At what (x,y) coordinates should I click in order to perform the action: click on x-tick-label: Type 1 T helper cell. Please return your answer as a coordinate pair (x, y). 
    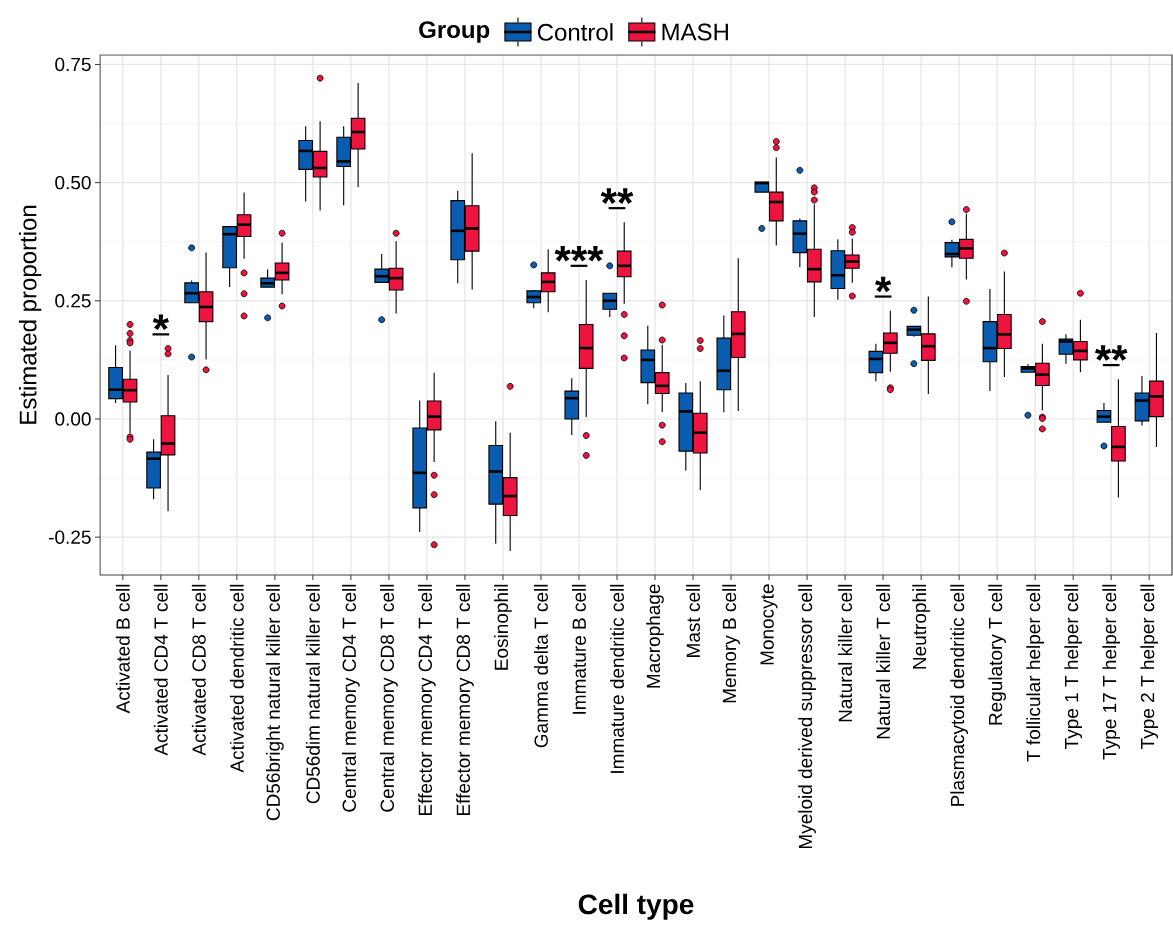
    Looking at the image, I should click on (1073, 666).